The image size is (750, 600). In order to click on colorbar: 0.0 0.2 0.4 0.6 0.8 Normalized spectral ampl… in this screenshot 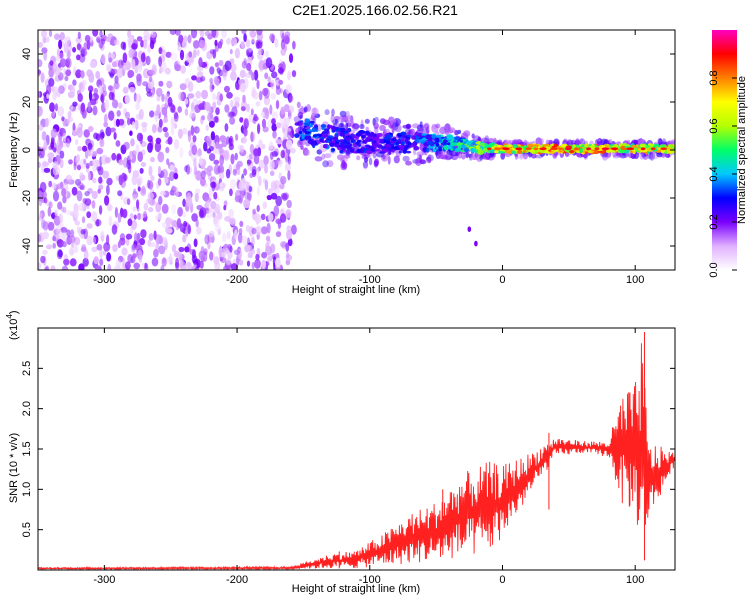, I will do `click(728, 154)`.